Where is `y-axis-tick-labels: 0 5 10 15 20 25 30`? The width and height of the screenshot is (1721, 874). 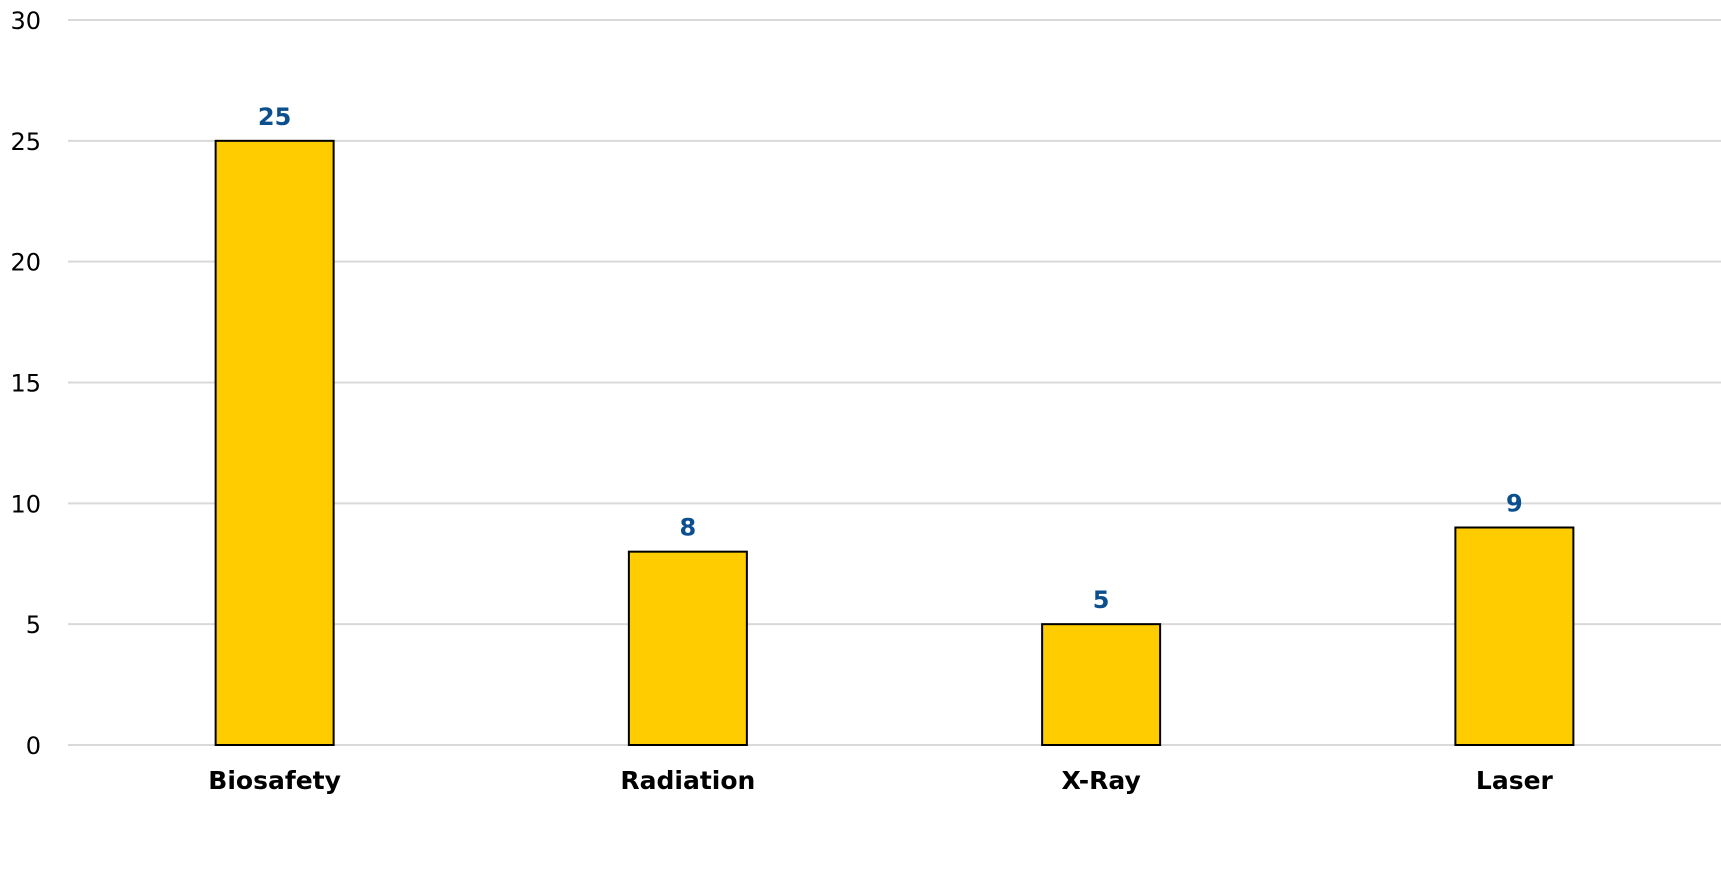
y-axis-tick-labels: 0 5 10 15 20 25 30 is located at coordinates (25, 383).